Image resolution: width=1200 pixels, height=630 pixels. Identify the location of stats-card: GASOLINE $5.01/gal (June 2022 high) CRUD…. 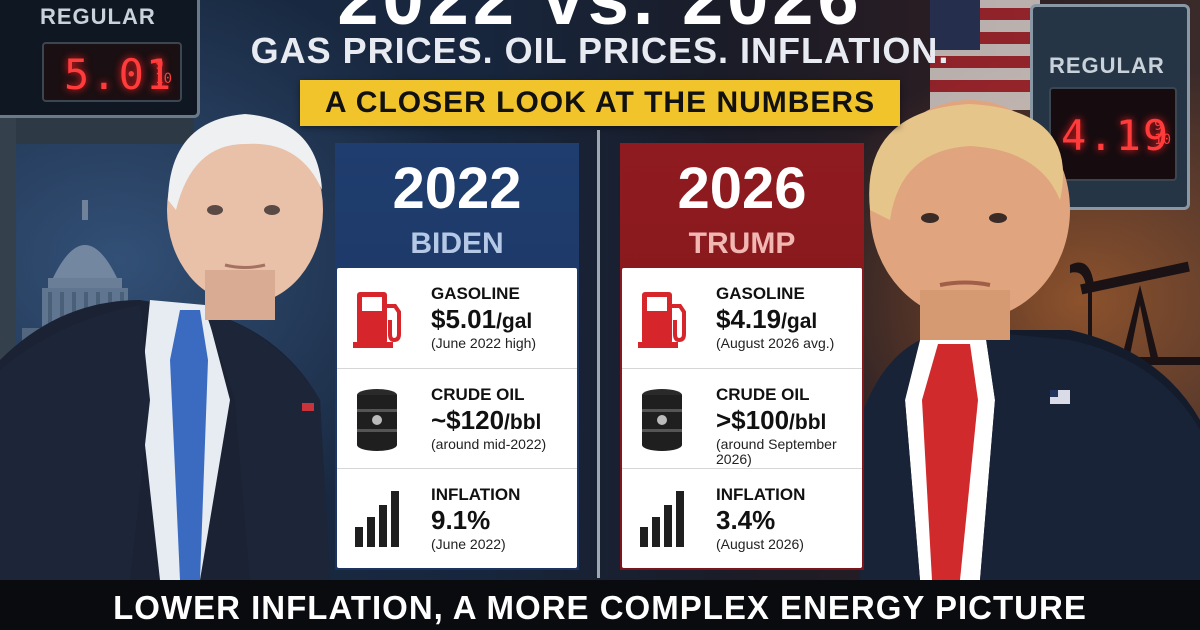
(457, 418).